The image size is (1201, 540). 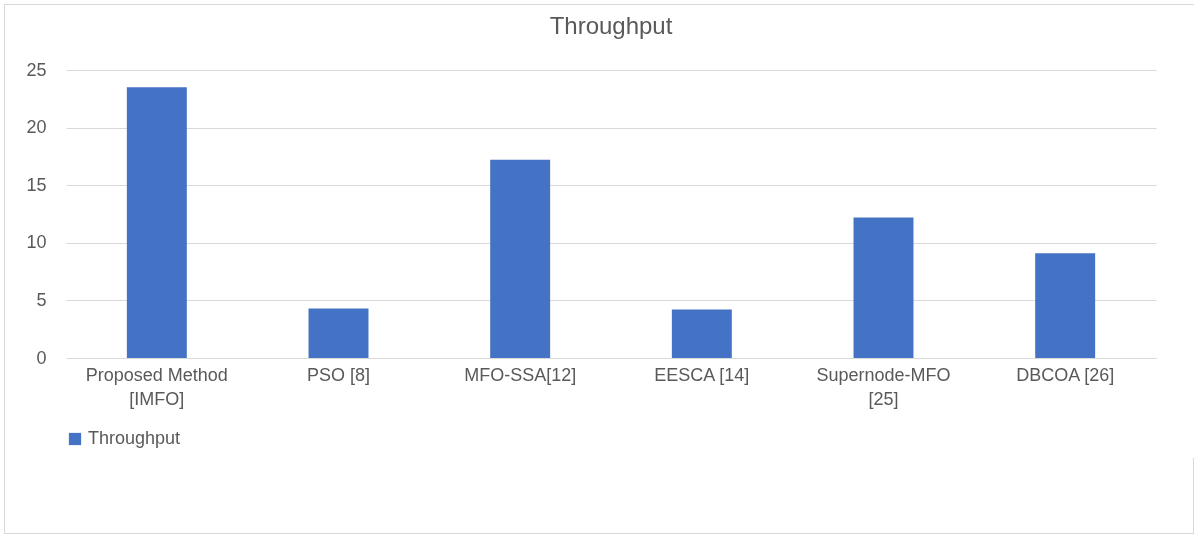 I want to click on x-tick-label: Supernode-MFO [25], so click(x=883, y=386).